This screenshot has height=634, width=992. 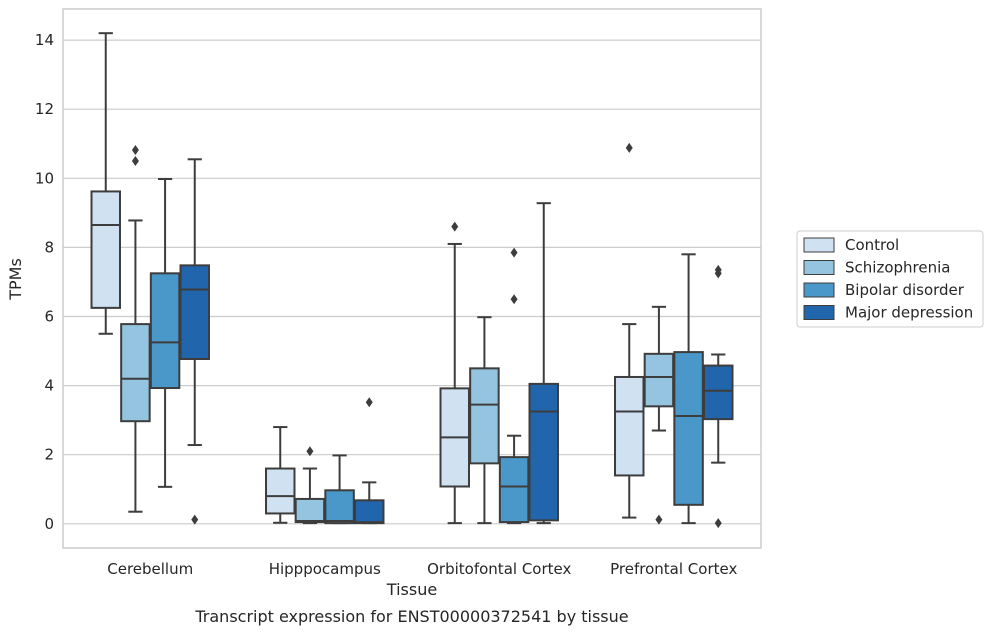 What do you see at coordinates (909, 313) in the screenshot?
I see `legend-label: Major depression` at bounding box center [909, 313].